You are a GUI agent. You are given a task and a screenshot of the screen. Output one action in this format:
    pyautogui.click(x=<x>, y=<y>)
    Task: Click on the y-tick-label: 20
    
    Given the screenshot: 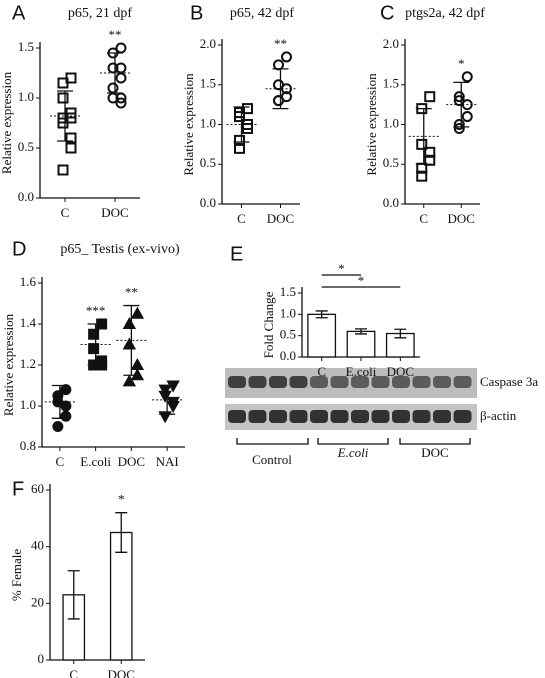 What is the action you would take?
    pyautogui.click(x=37, y=601)
    